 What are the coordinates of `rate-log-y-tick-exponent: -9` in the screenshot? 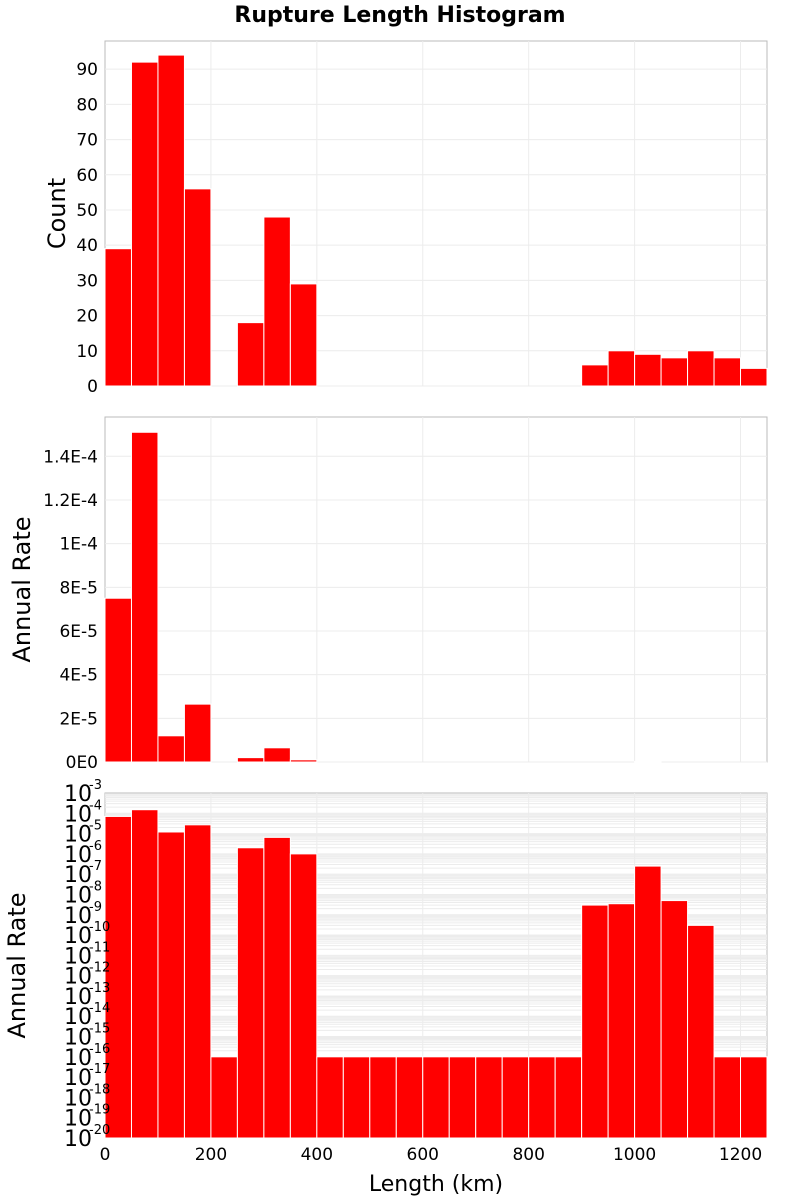 It's located at (95, 907).